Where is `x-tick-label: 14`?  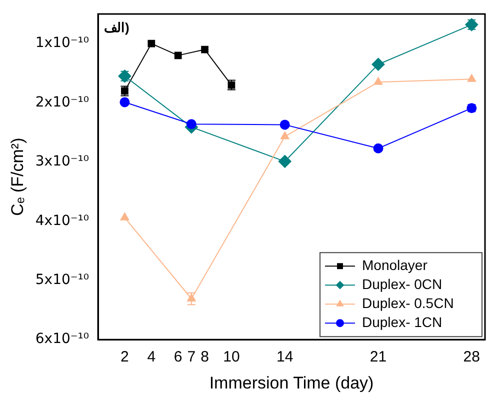 x-tick-label: 14 is located at coordinates (285, 357).